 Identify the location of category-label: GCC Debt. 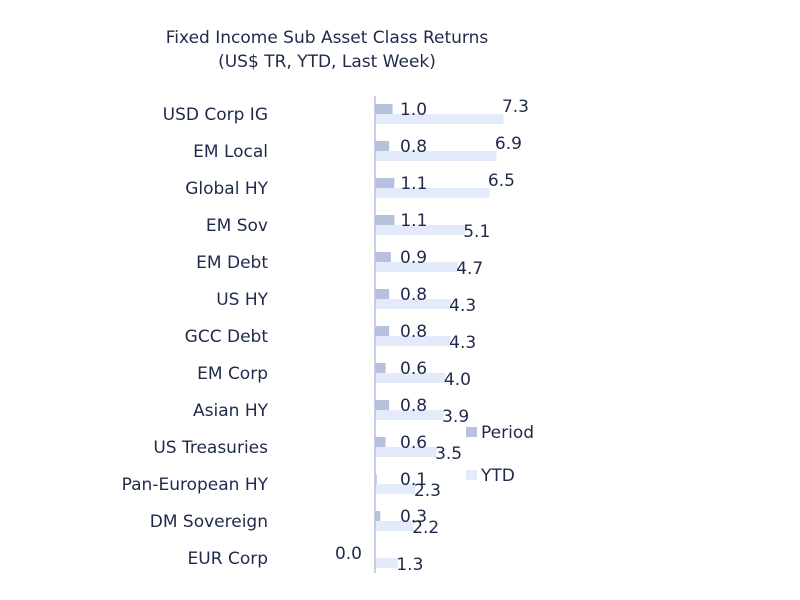
(227, 337).